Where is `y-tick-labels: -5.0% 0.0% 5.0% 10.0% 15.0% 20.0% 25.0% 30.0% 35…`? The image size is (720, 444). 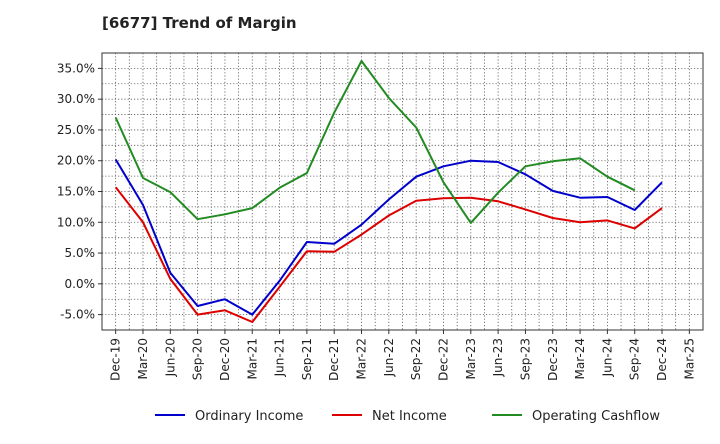 y-tick-labels: -5.0% 0.0% 5.0% 10.0% 15.0% 20.0% 25.0% 30.0% 35… is located at coordinates (79, 191).